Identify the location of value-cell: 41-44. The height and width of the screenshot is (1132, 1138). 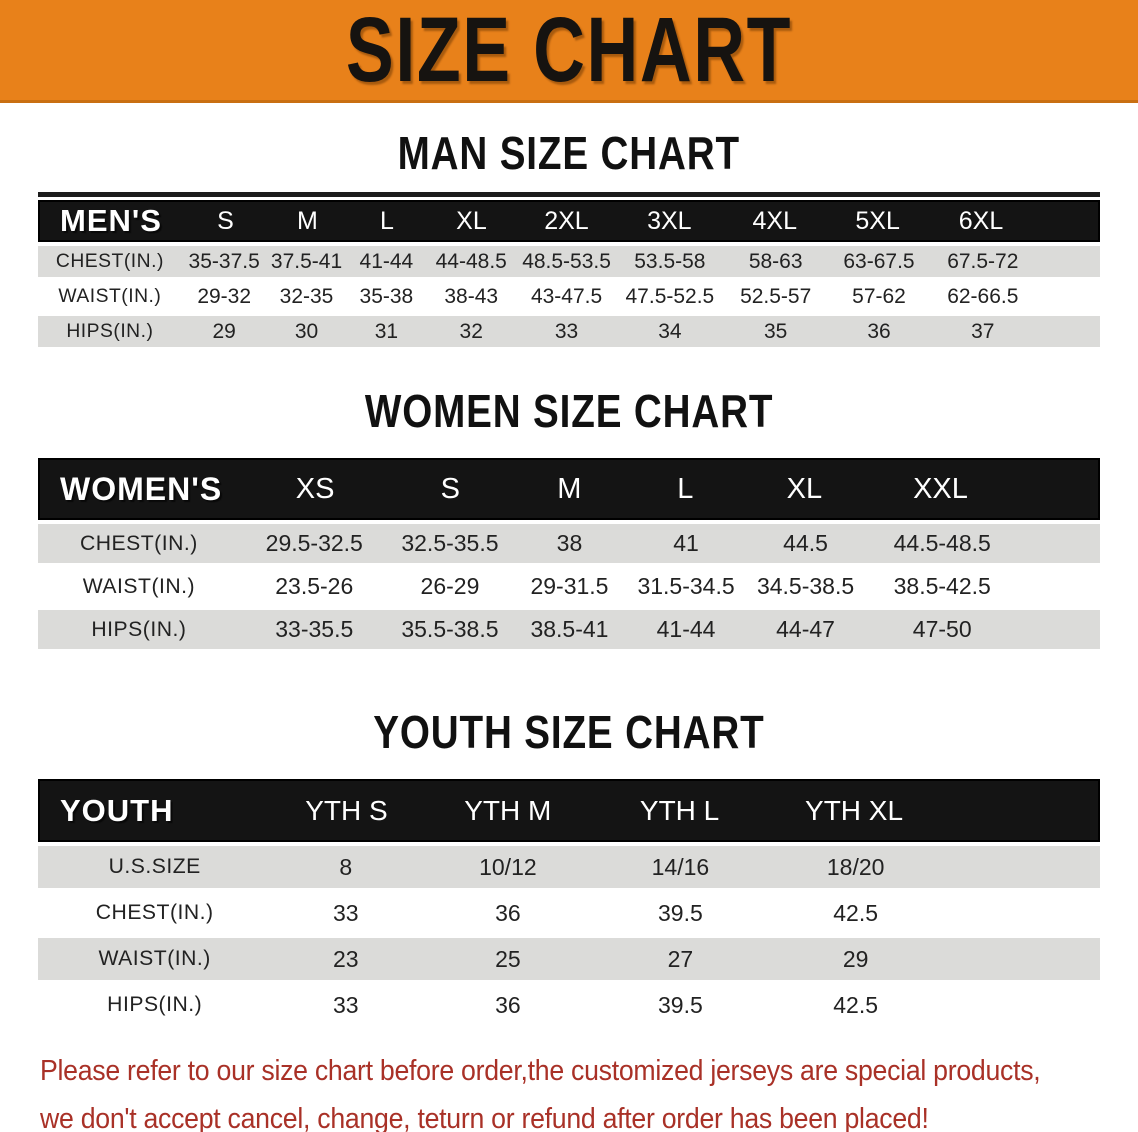
(386, 261).